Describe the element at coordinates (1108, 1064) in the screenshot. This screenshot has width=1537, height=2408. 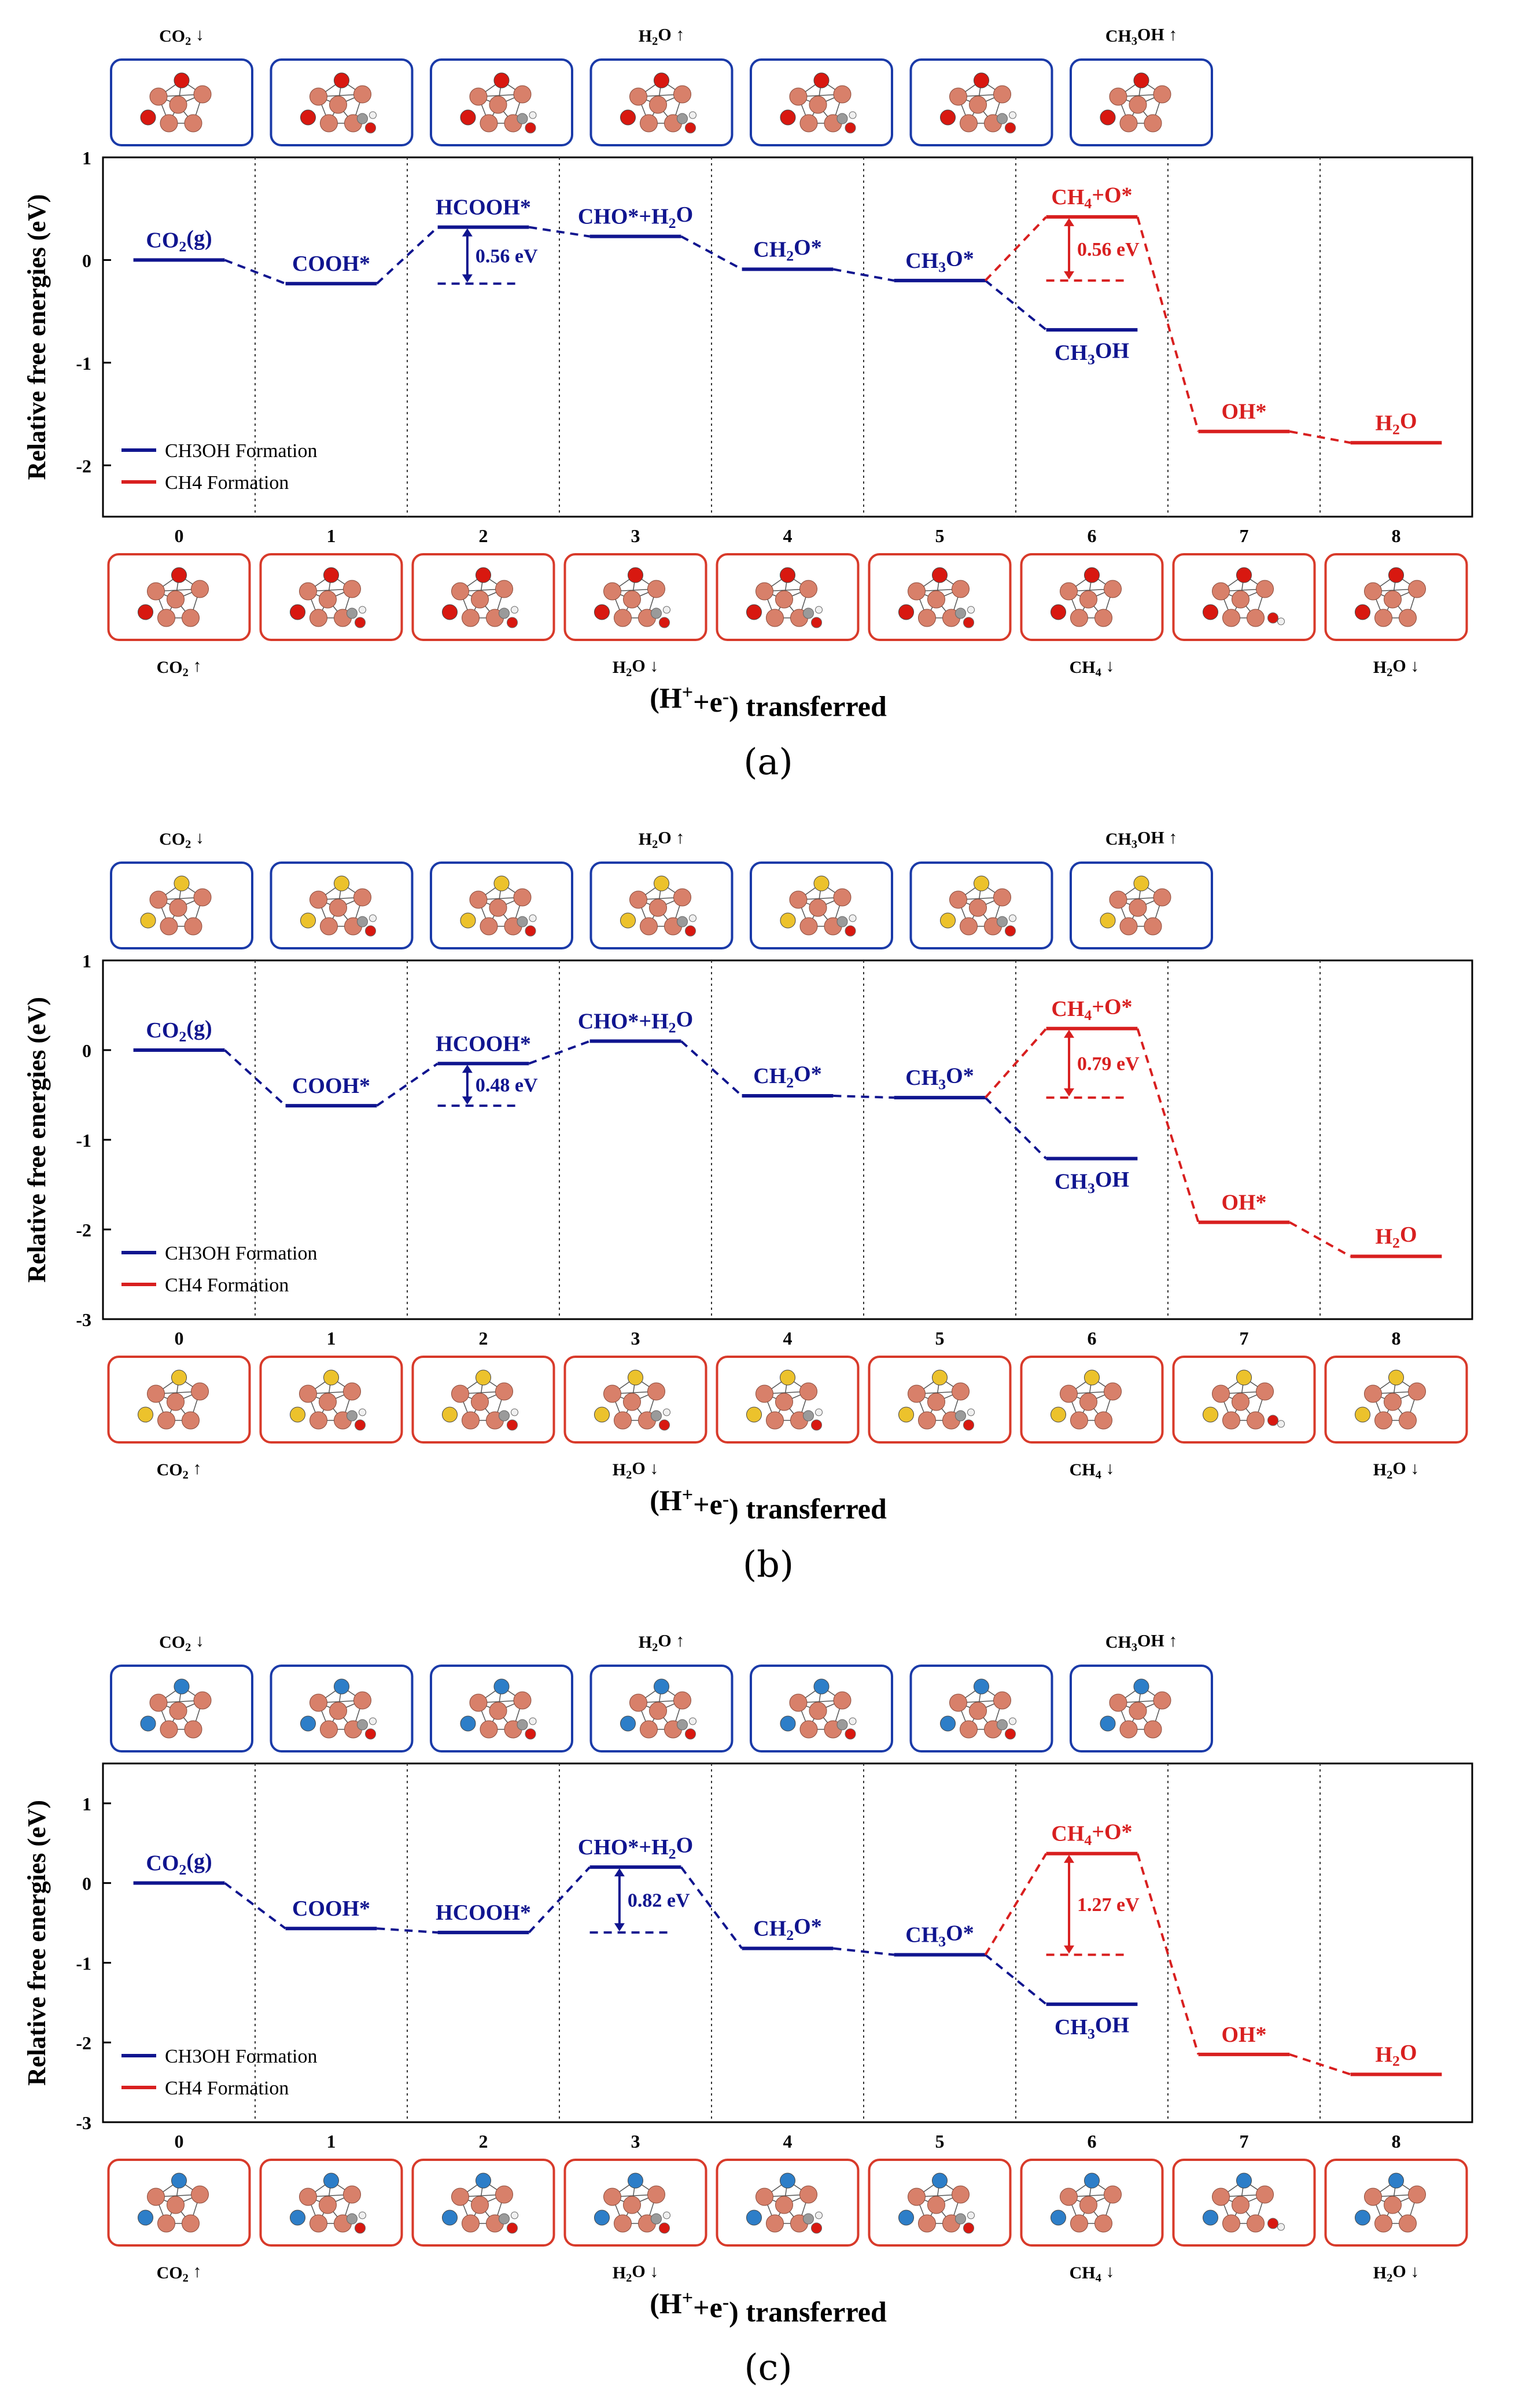
I see `barrier-label: 0.79 eV` at that location.